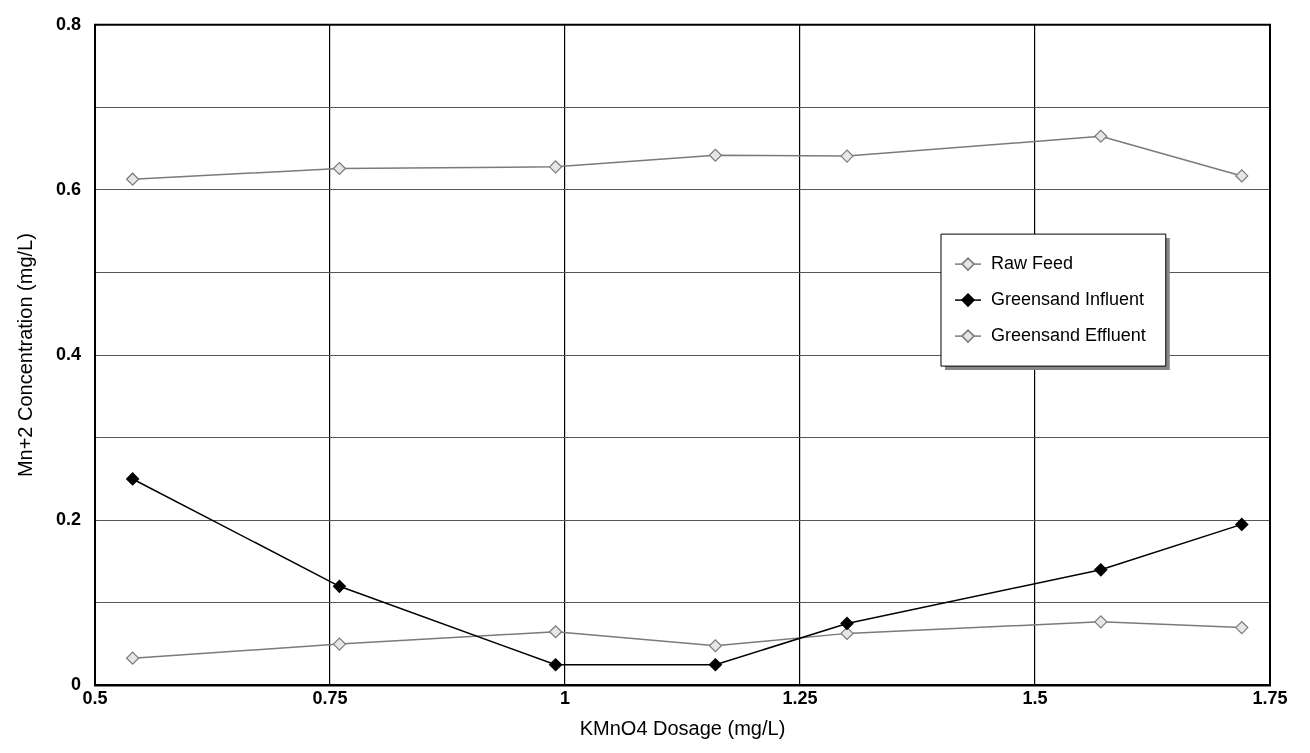  What do you see at coordinates (24, 355) in the screenshot?
I see `y-axis-title: Mn+2 Concentration (mg/L)` at bounding box center [24, 355].